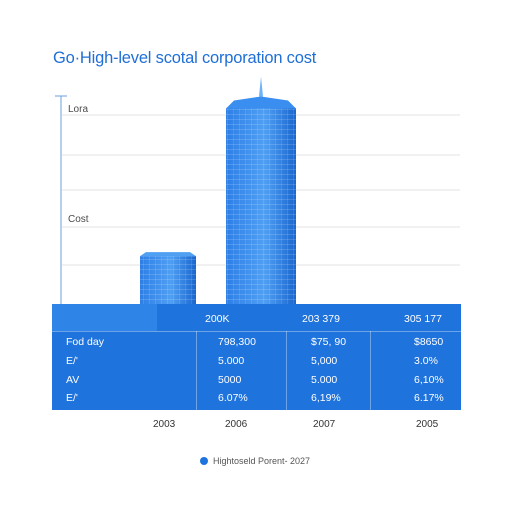 This screenshot has height=512, width=512. What do you see at coordinates (326, 398) in the screenshot?
I see `table-cell: 6,19%` at bounding box center [326, 398].